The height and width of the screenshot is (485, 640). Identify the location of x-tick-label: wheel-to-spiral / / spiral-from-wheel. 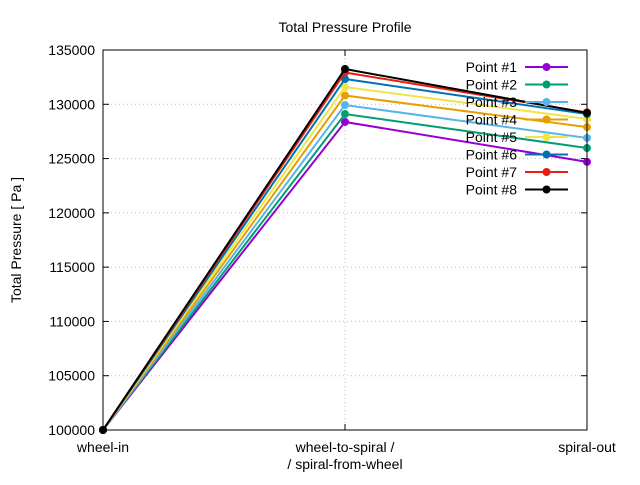
(344, 455).